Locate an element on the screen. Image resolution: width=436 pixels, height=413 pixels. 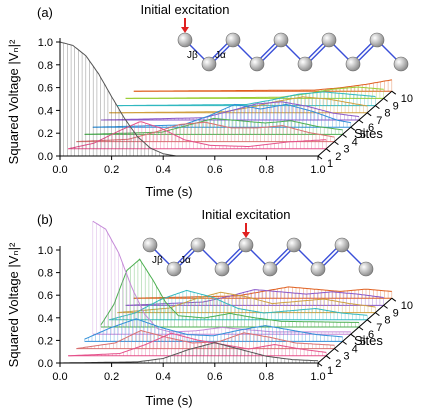
x-axis-label: Time (s) is located at coordinates (168, 400).